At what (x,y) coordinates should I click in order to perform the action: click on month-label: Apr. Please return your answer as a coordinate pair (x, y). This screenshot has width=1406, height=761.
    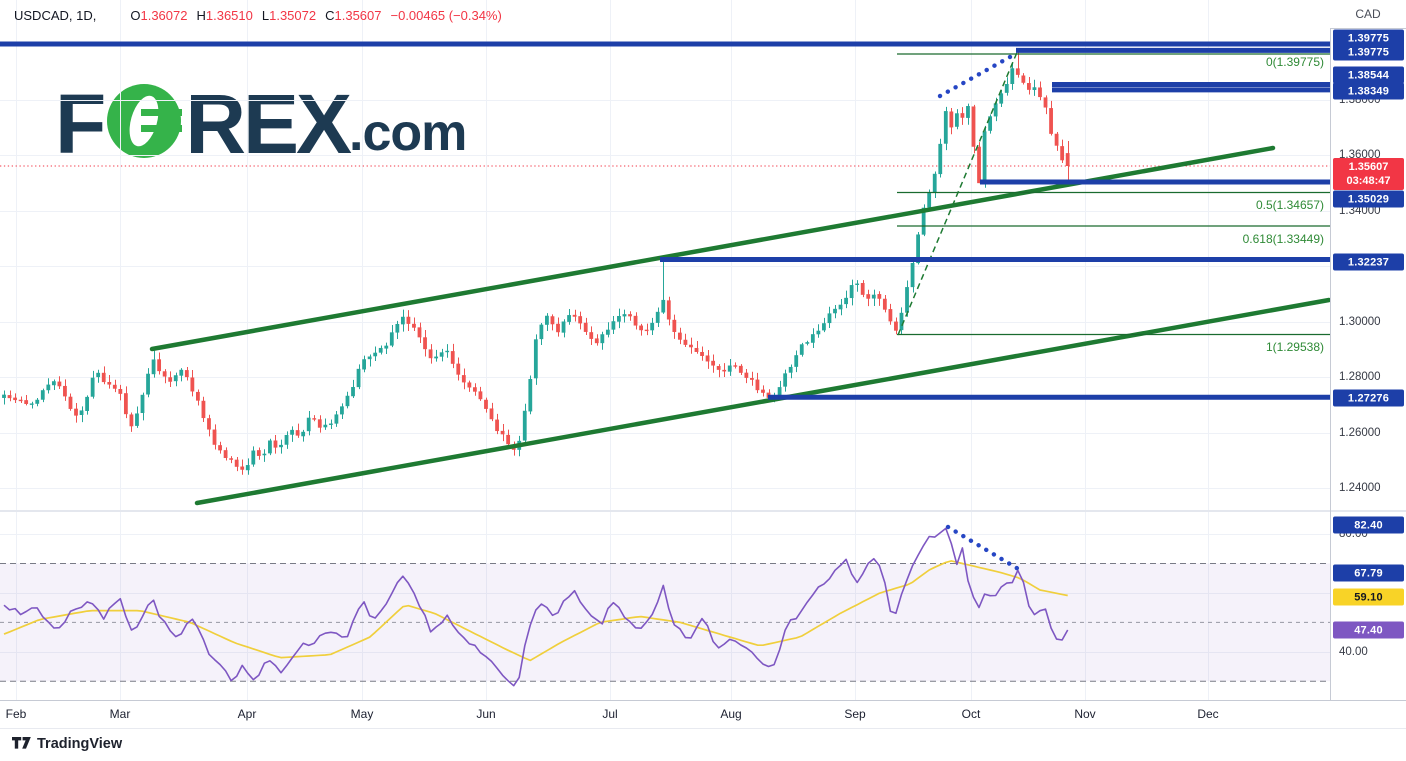
    Looking at the image, I should click on (247, 714).